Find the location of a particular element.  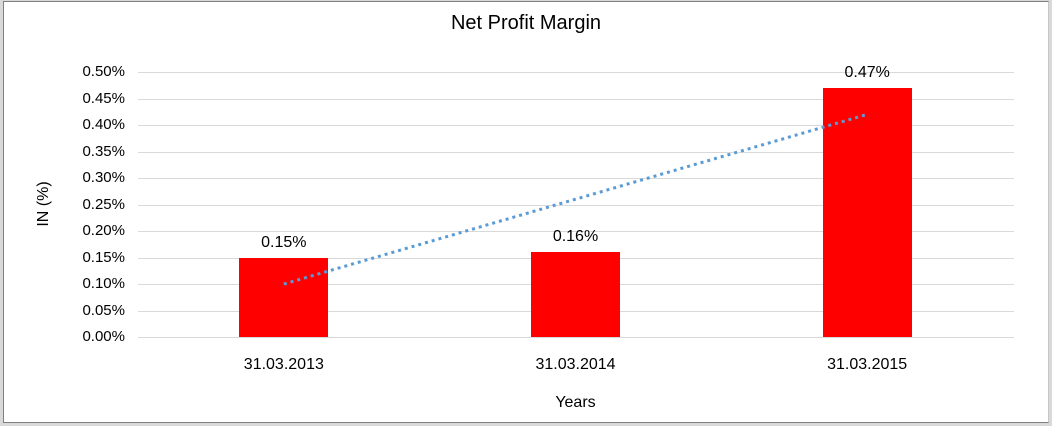

y-tick-label: 0.40% is located at coordinates (103, 124).